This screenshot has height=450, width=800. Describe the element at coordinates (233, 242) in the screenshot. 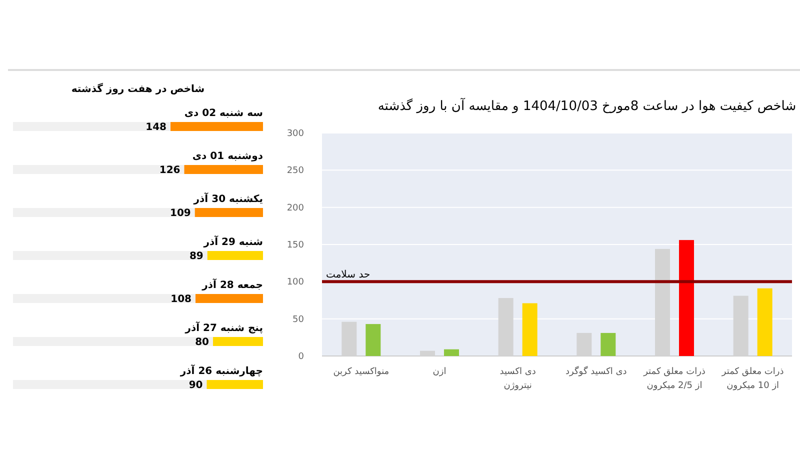

I see `category-label: شنبه 29 آذر` at that location.